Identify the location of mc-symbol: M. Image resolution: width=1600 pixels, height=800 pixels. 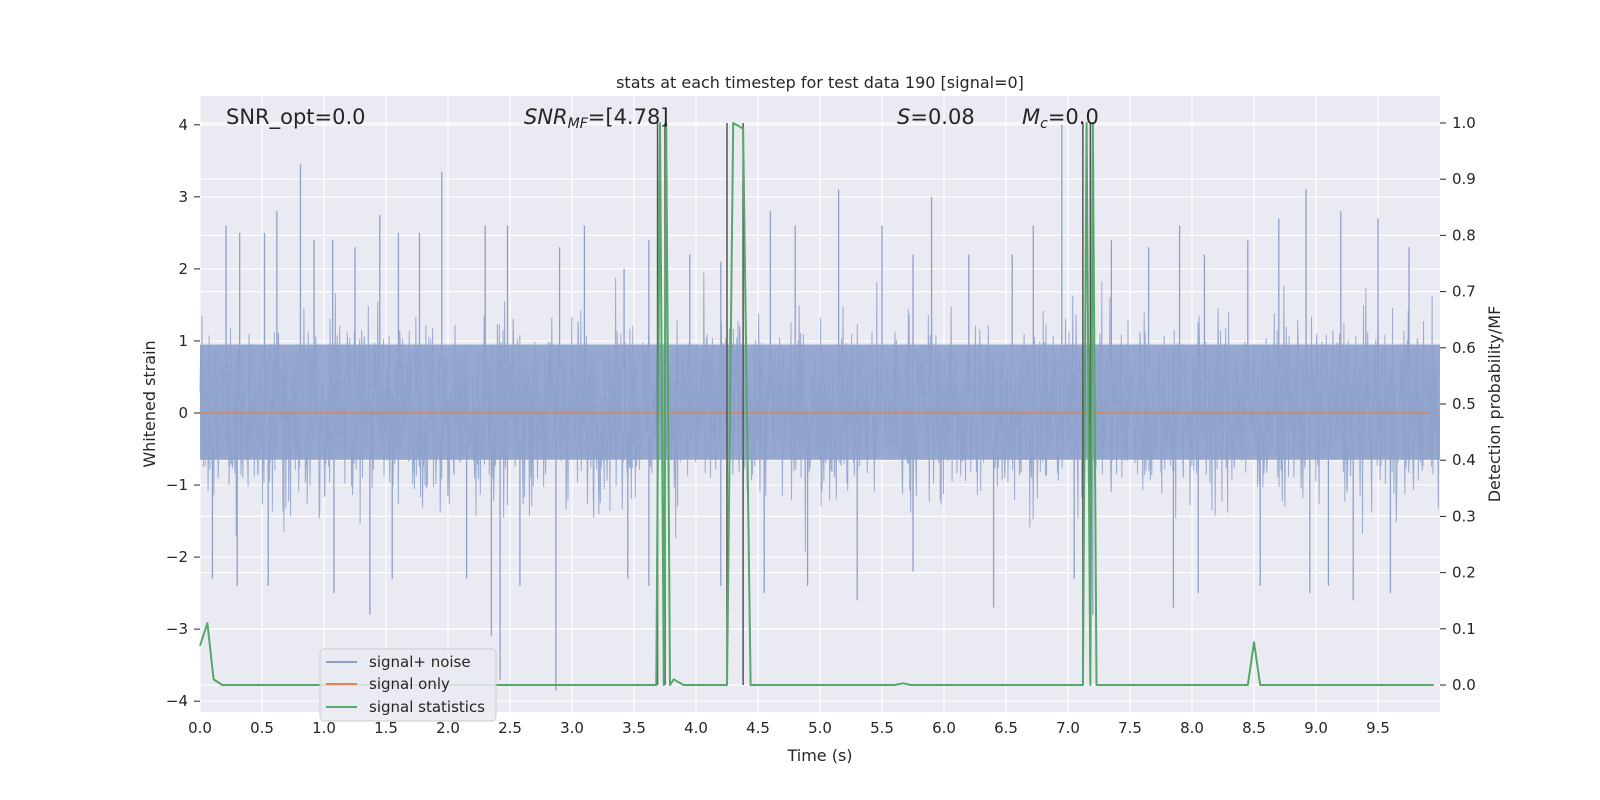
(1031, 117).